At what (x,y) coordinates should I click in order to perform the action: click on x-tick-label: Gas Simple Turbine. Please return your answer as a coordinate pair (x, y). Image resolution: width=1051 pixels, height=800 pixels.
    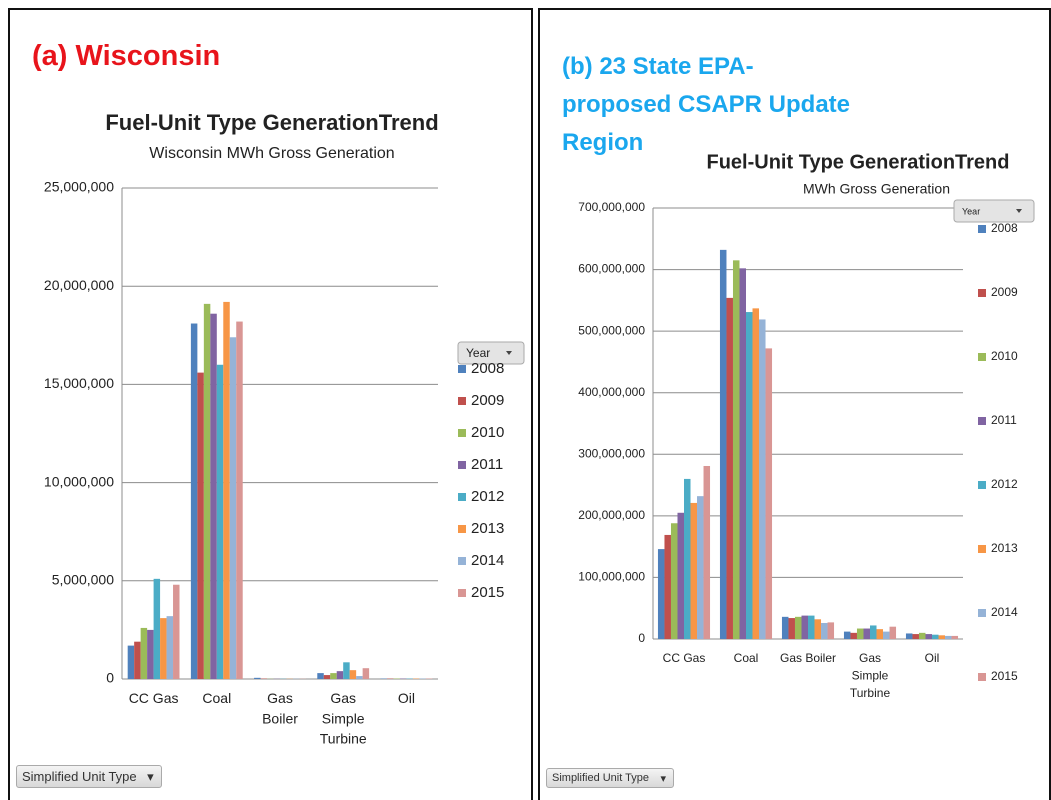
    Looking at the image, I should click on (870, 675).